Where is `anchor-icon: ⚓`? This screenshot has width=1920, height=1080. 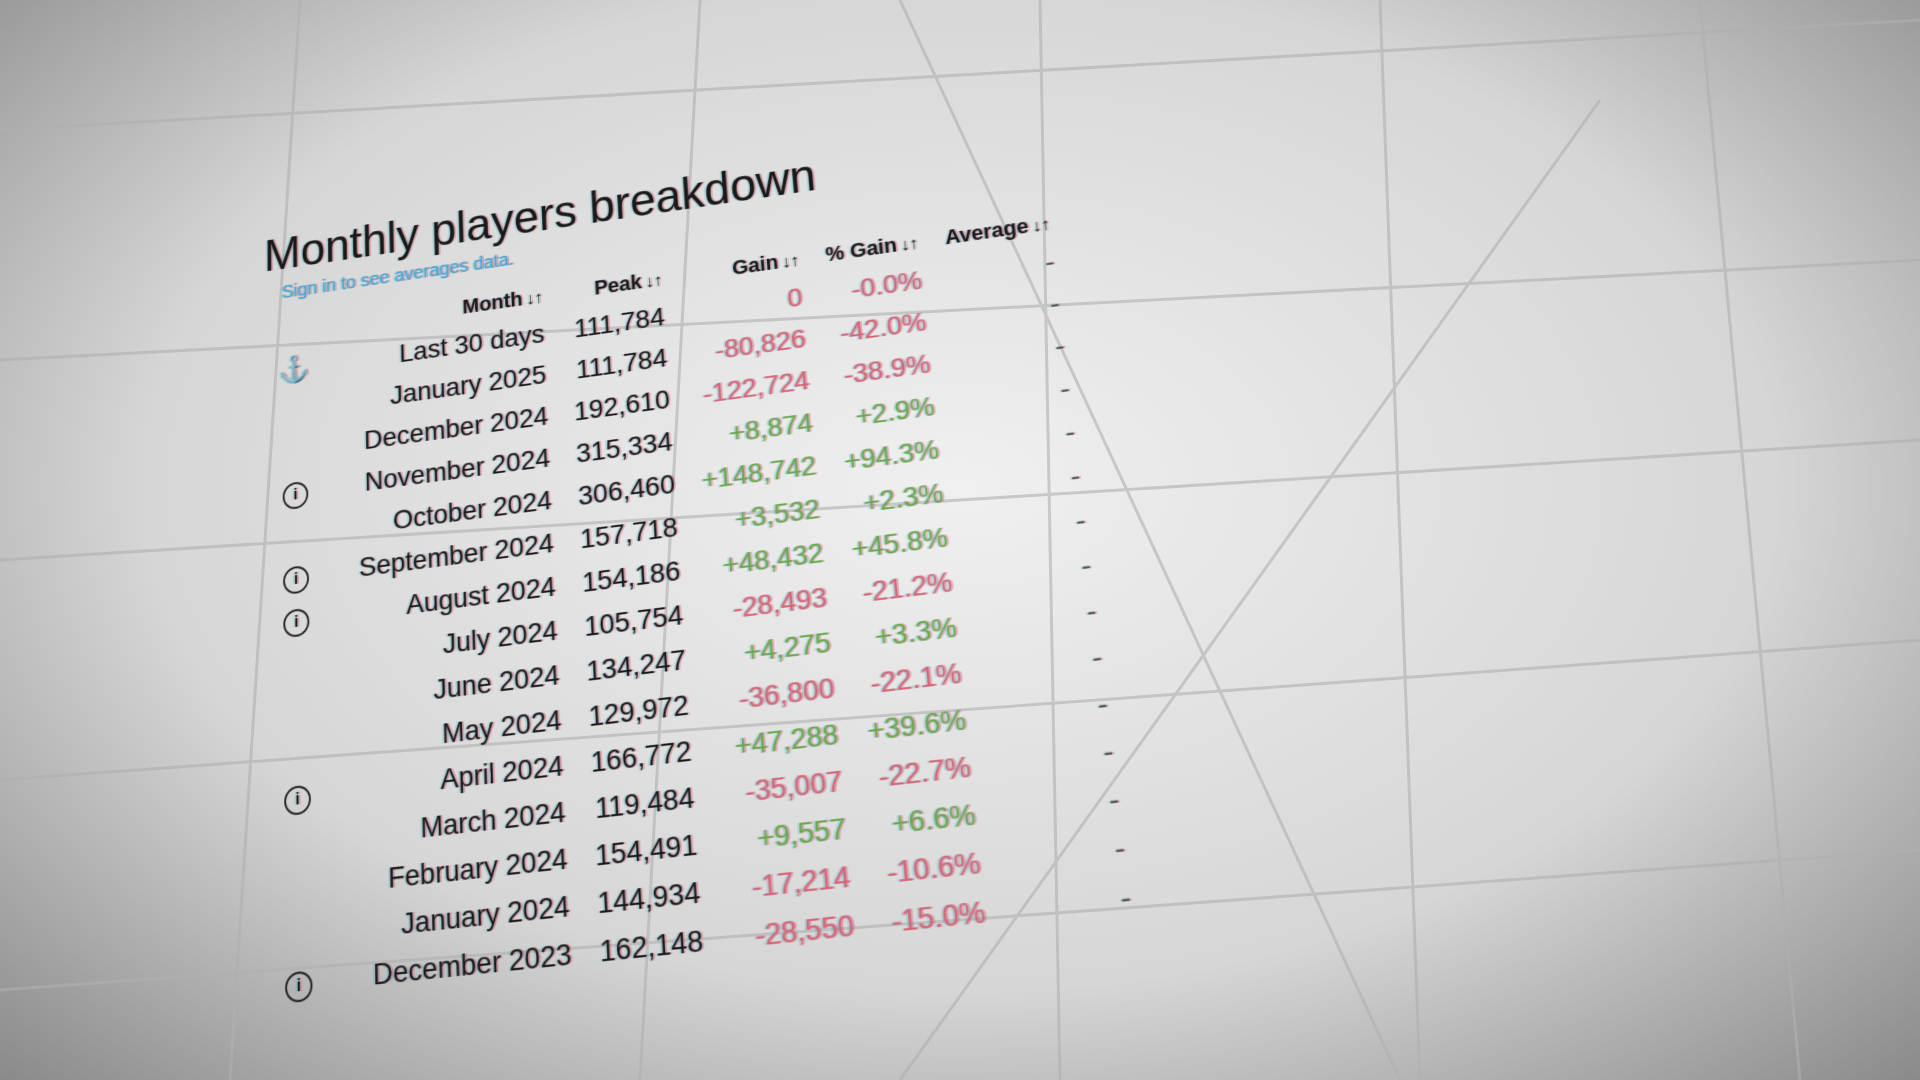
anchor-icon: ⚓ is located at coordinates (294, 369).